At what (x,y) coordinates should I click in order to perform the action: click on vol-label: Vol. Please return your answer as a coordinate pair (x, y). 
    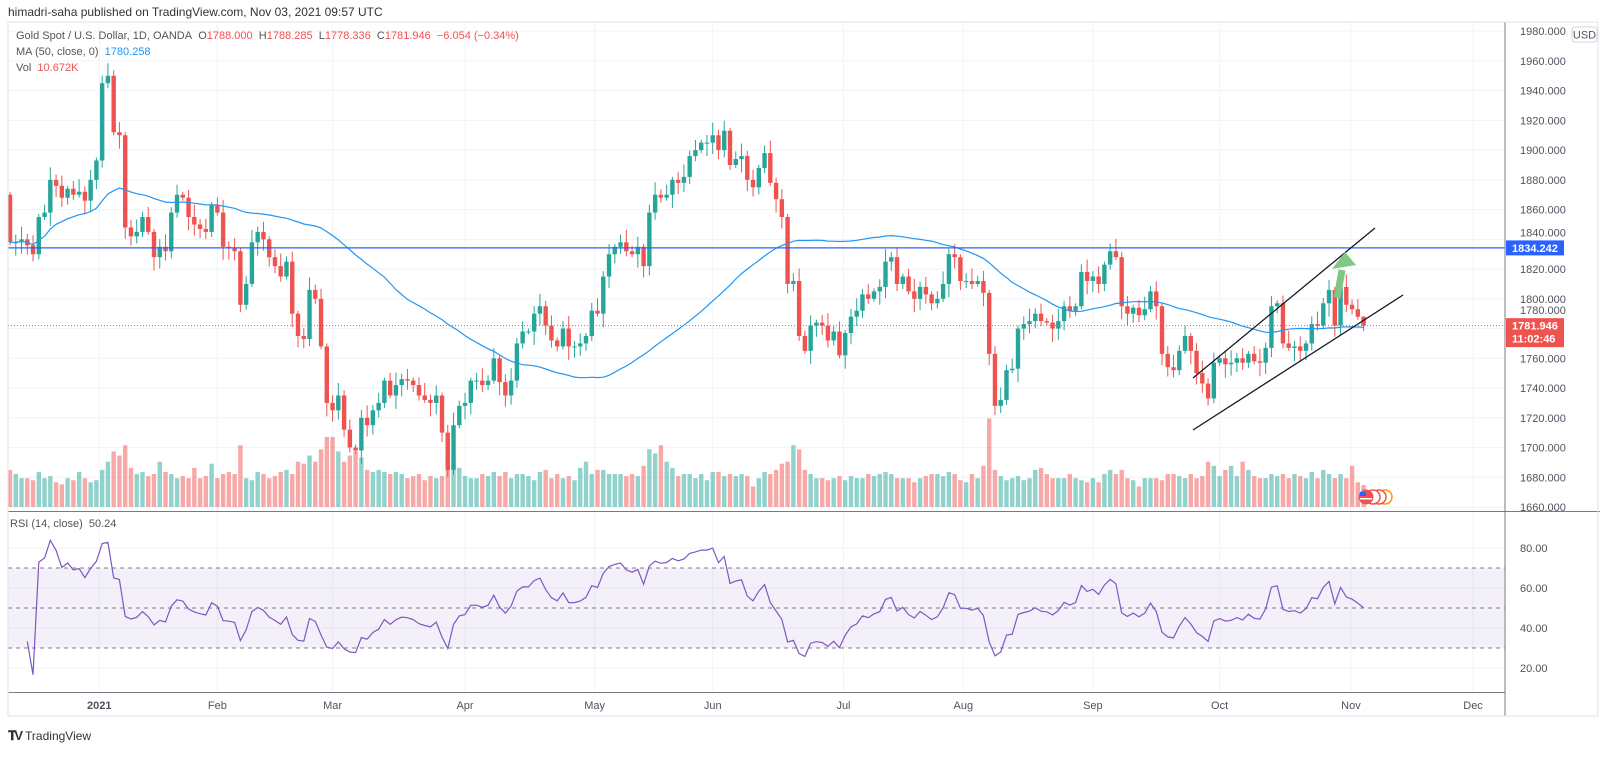
    Looking at the image, I should click on (24, 68).